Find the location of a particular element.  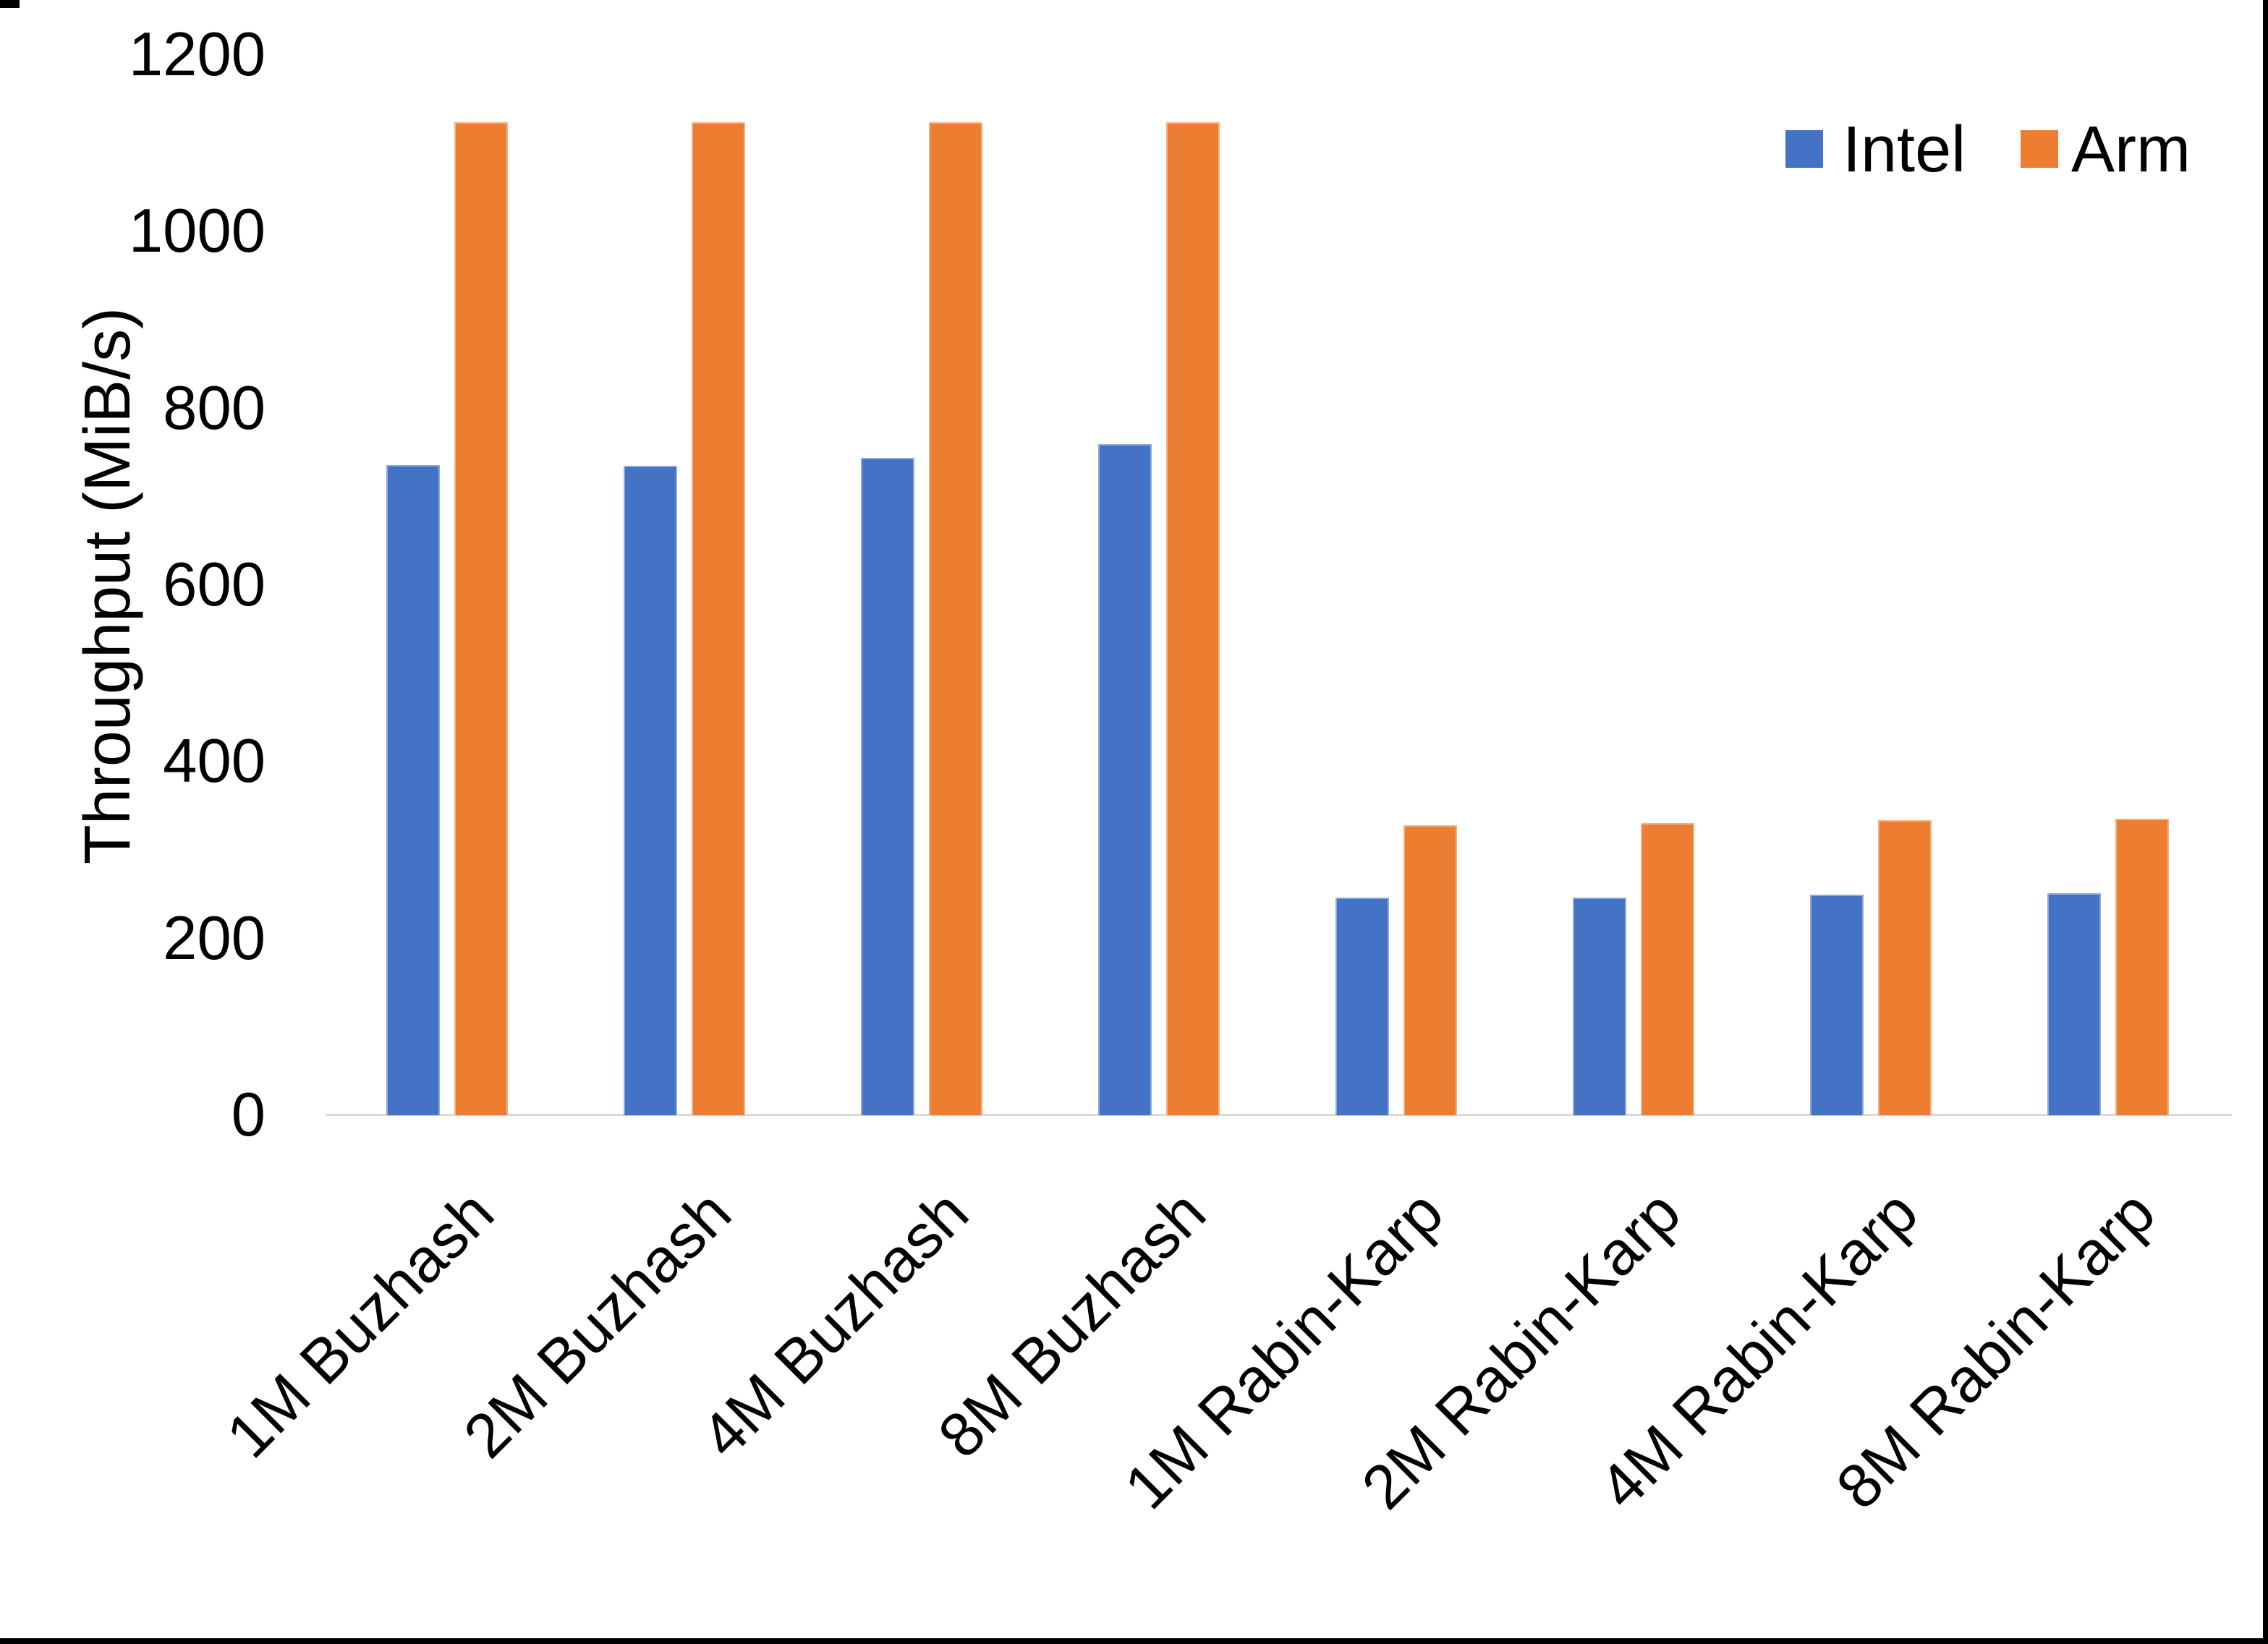

y-tick-label-600: 600 is located at coordinates (215, 584).